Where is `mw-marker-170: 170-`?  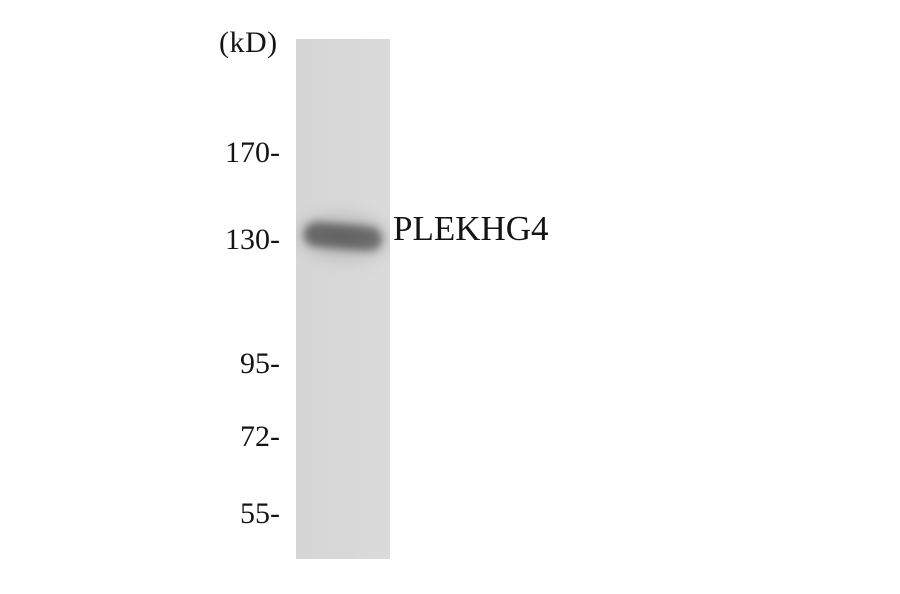 mw-marker-170: 170- is located at coordinates (252, 152).